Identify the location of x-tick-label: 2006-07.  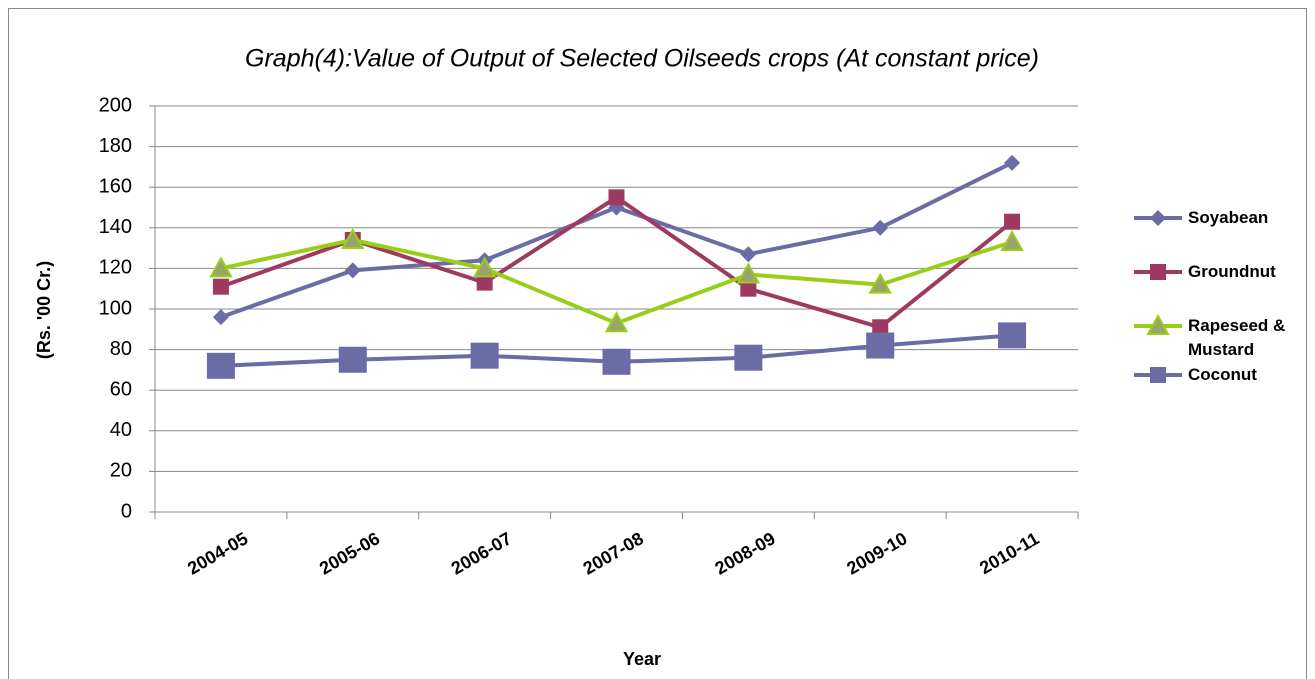
(481, 553).